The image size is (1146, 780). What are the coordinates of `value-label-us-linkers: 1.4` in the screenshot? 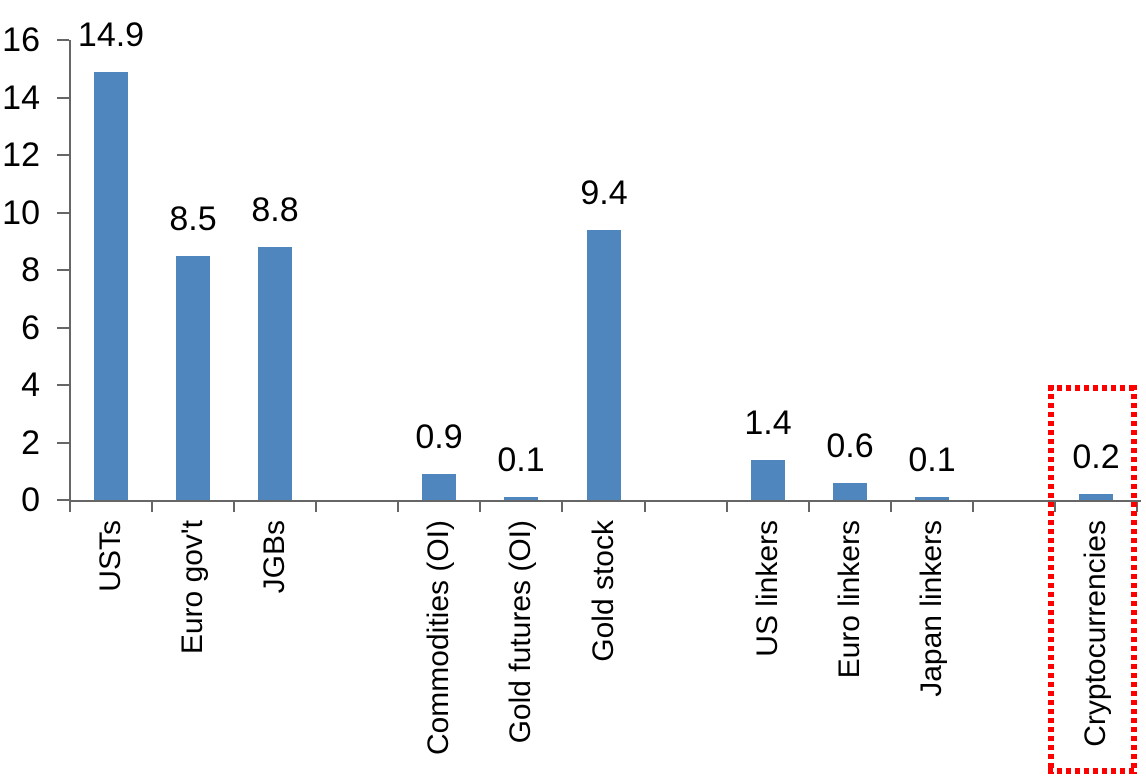 It's located at (768, 423).